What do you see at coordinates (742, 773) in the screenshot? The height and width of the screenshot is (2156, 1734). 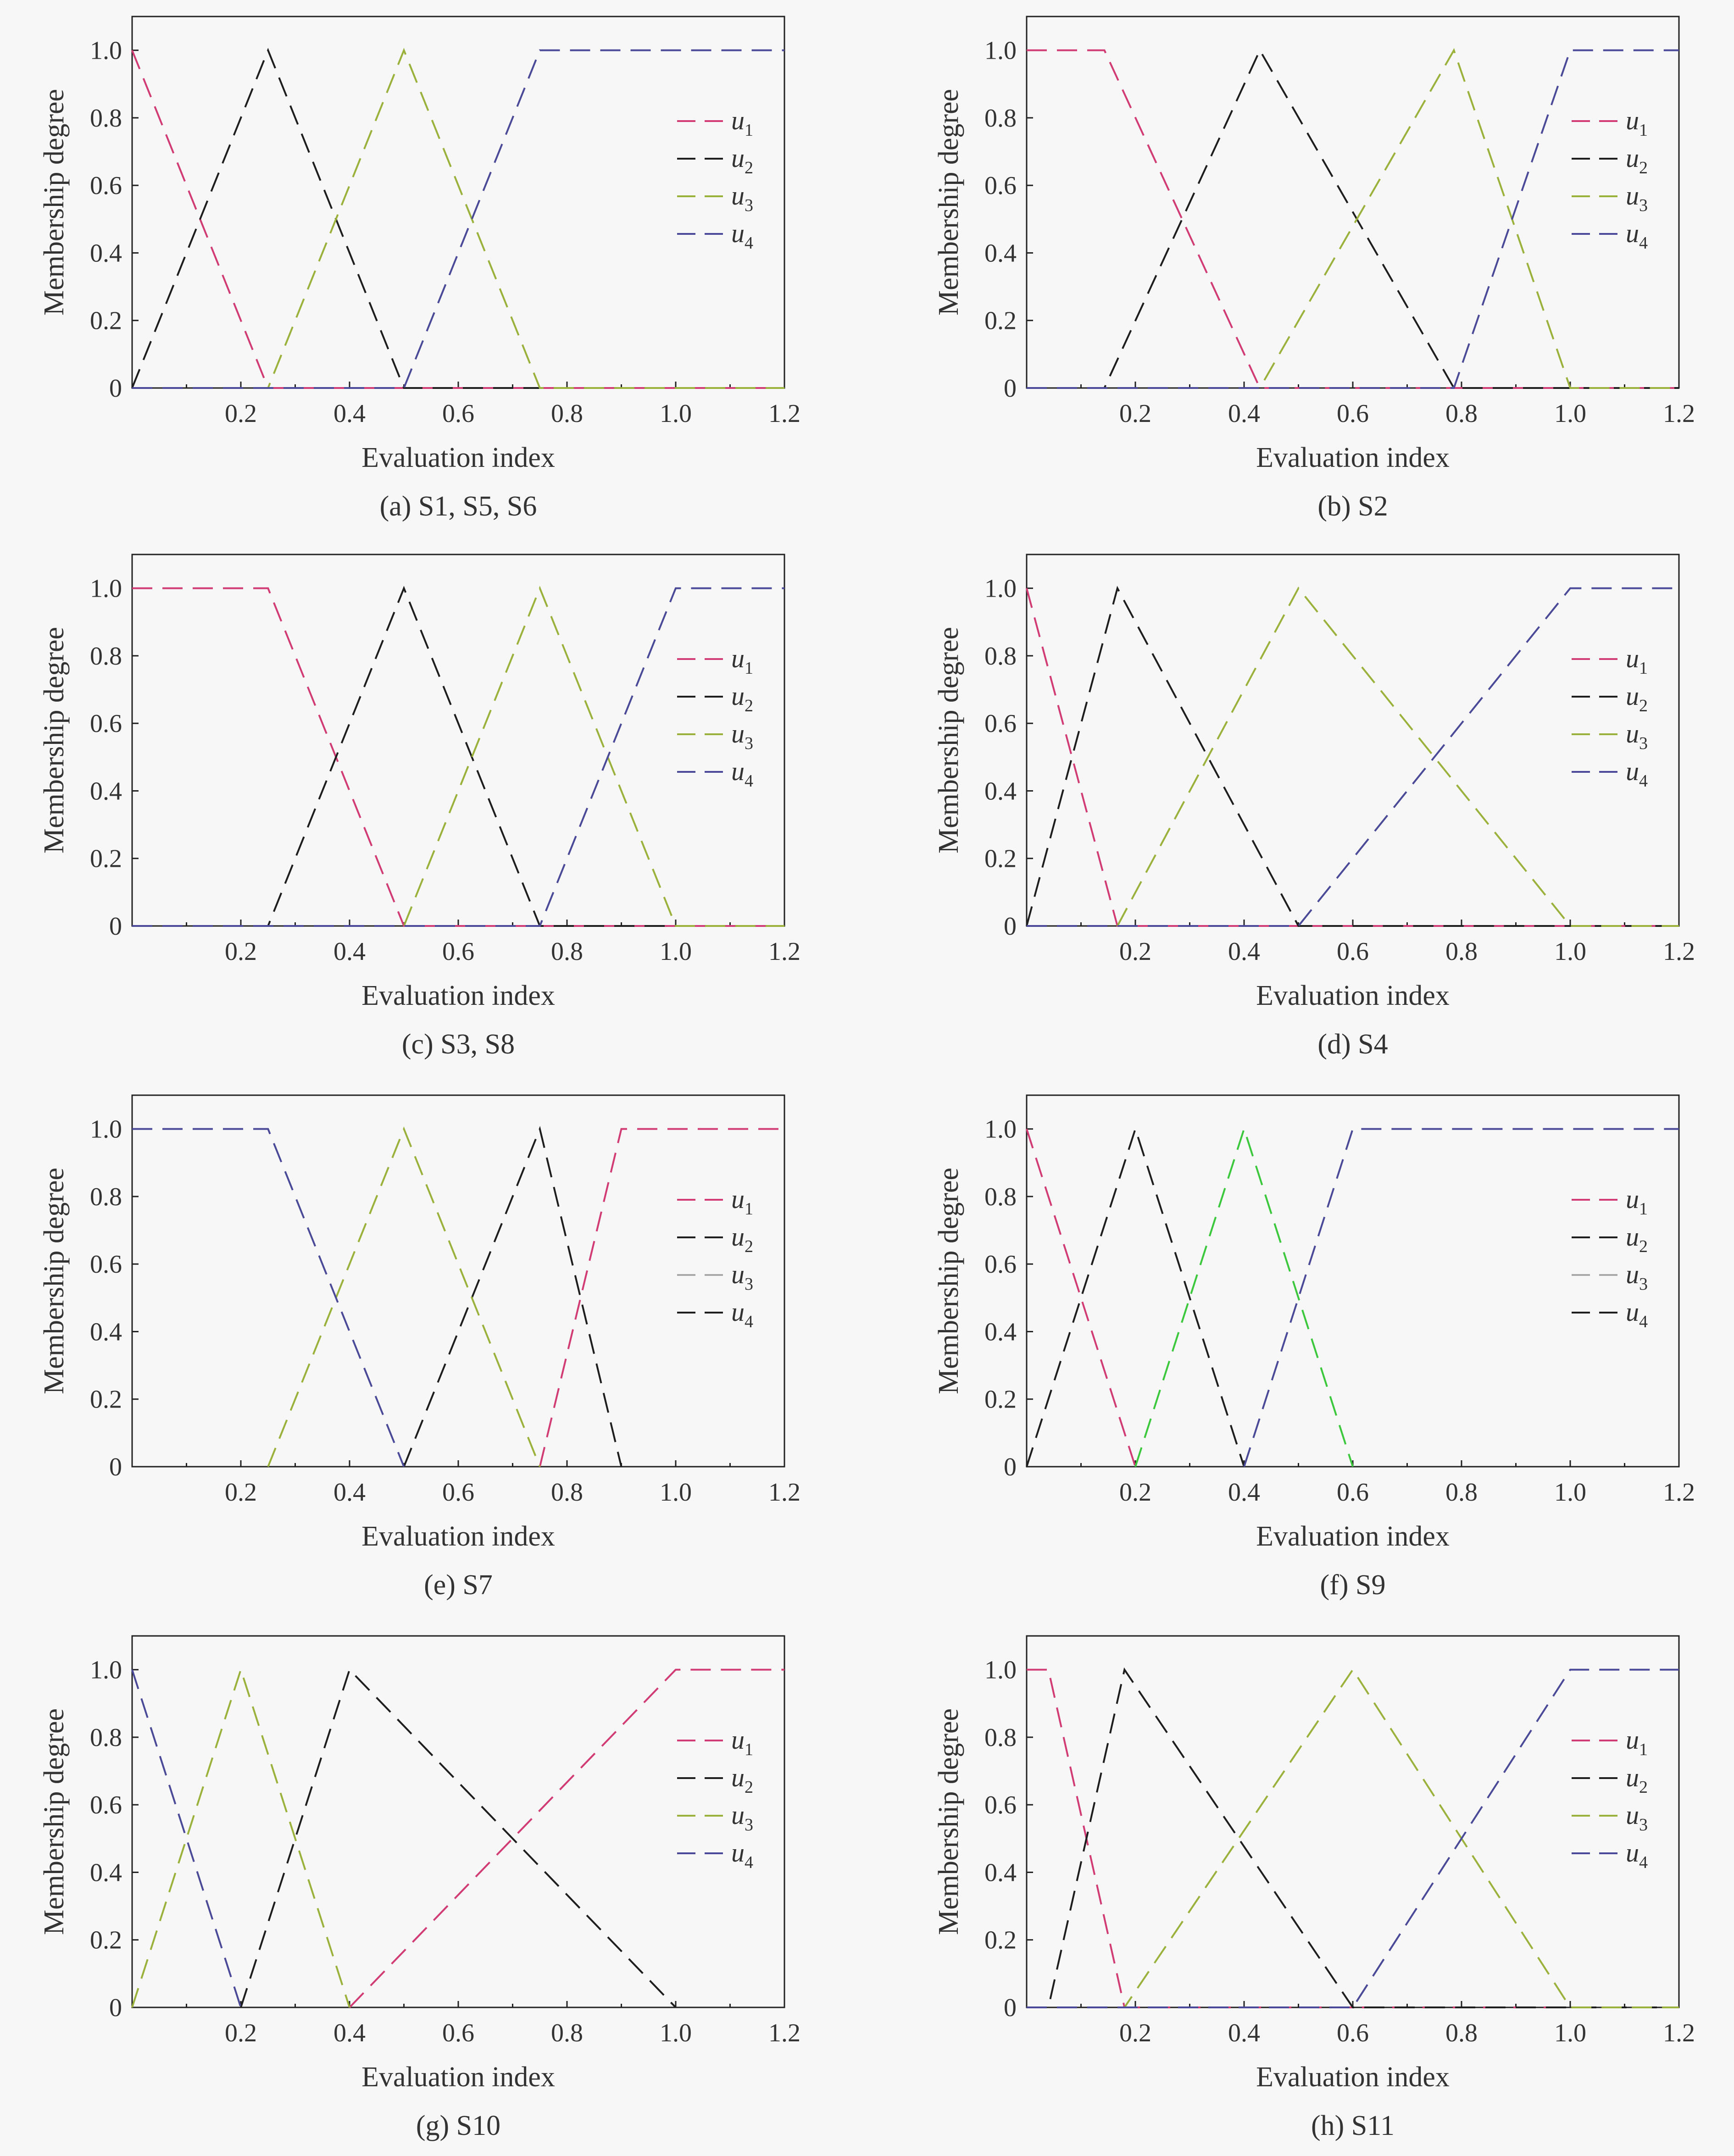 I see `legend-label: u4` at bounding box center [742, 773].